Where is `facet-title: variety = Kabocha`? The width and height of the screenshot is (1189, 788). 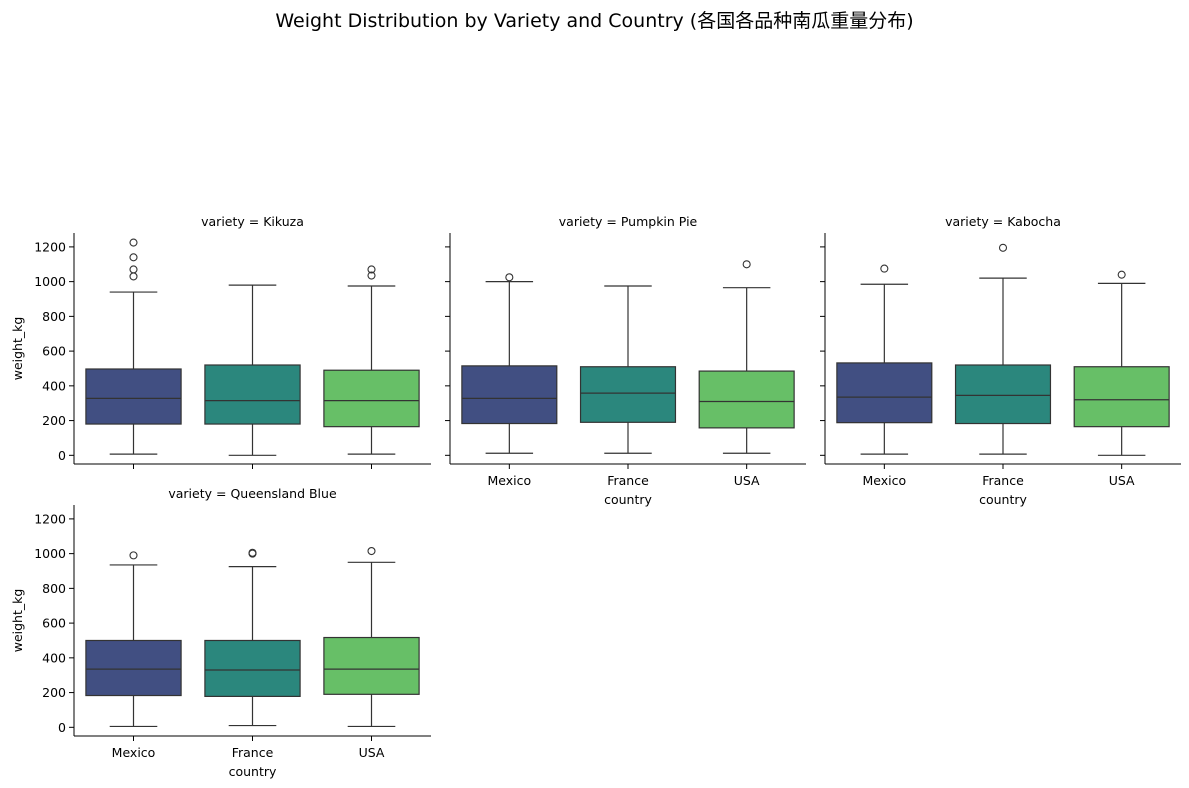 facet-title: variety = Kabocha is located at coordinates (1003, 221).